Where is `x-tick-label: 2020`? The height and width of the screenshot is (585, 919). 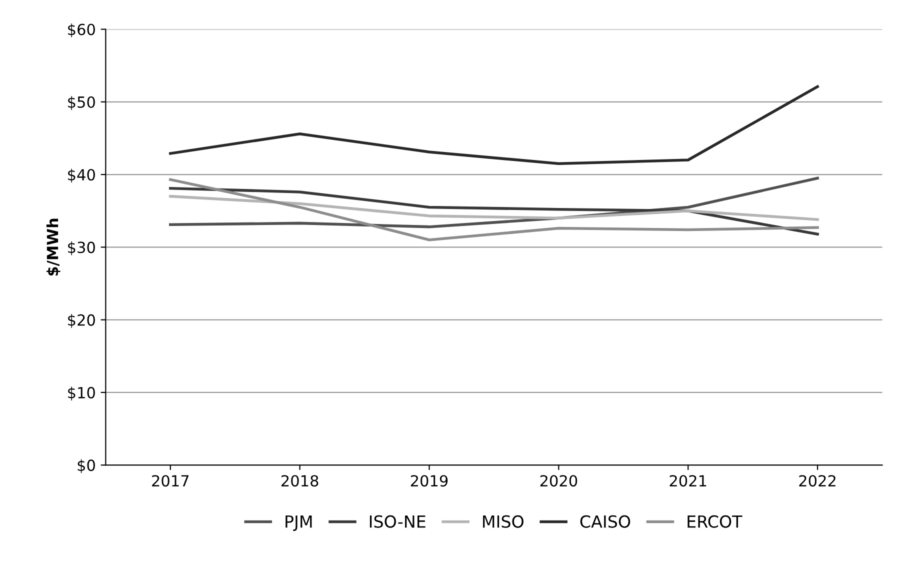 x-tick-label: 2020 is located at coordinates (559, 481).